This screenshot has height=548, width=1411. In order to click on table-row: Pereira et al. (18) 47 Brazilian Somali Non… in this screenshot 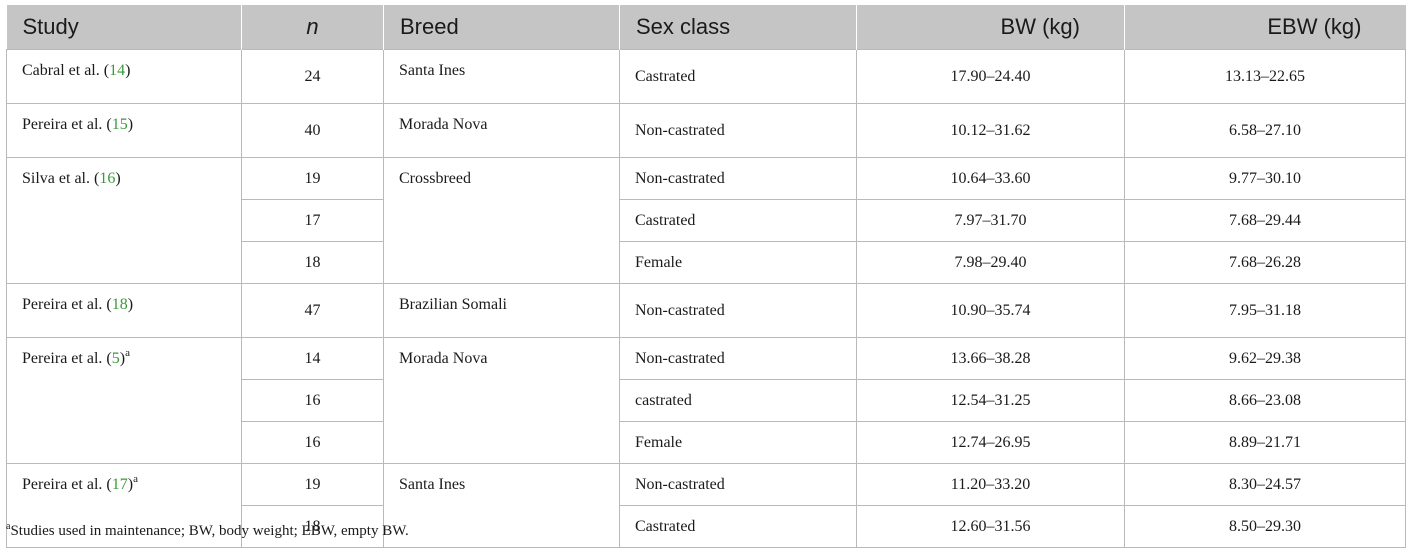, I will do `click(706, 310)`.